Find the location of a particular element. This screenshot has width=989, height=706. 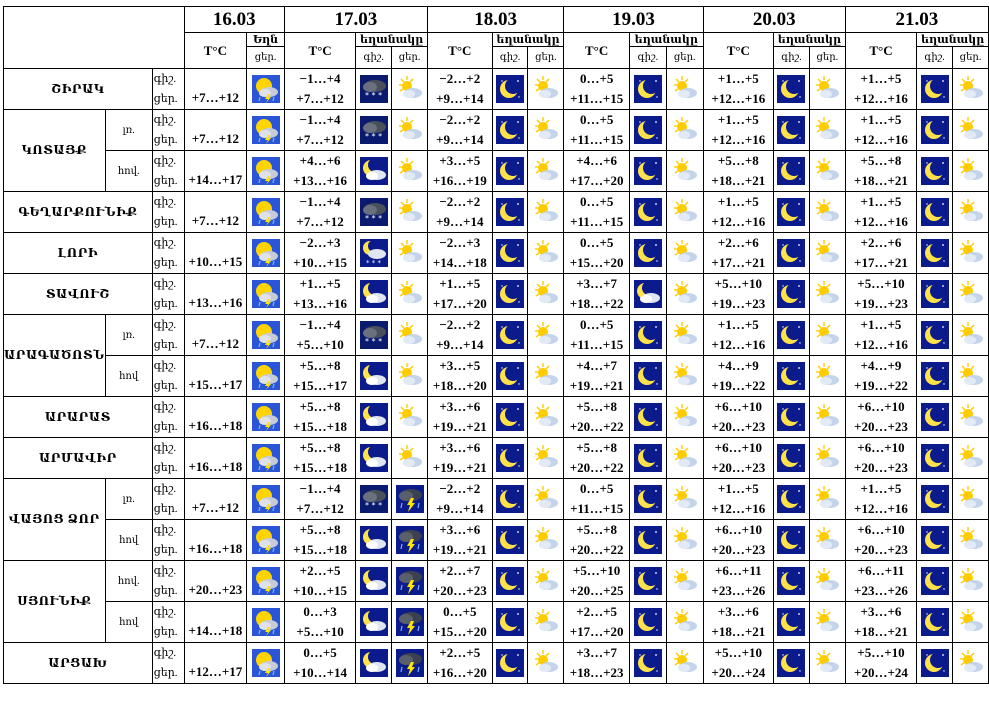

night-temp: +2…+5 is located at coordinates (597, 611).